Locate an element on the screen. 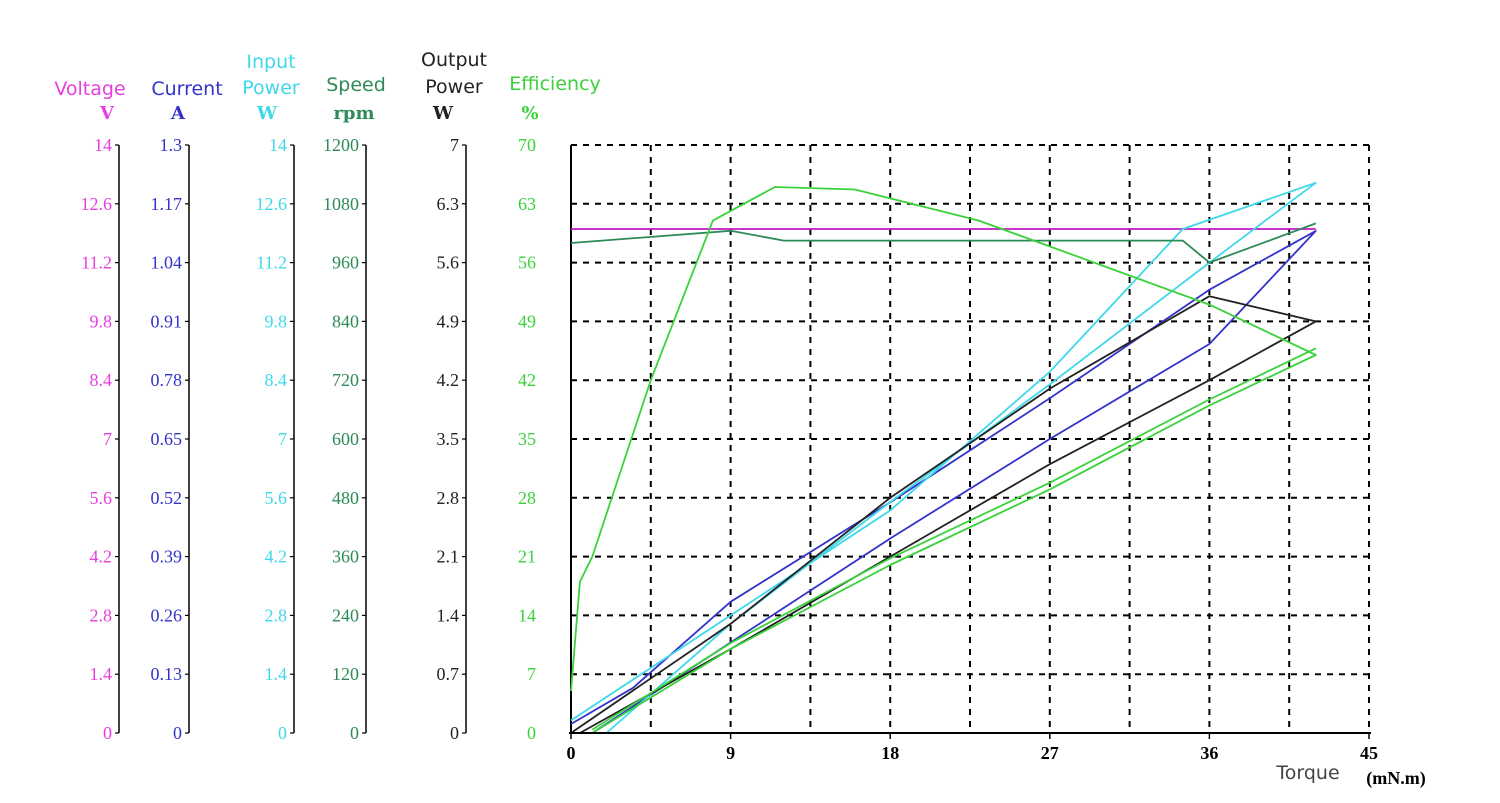 This screenshot has height=803, width=1500. y-tick-label-efficiency: 63 is located at coordinates (527, 204).